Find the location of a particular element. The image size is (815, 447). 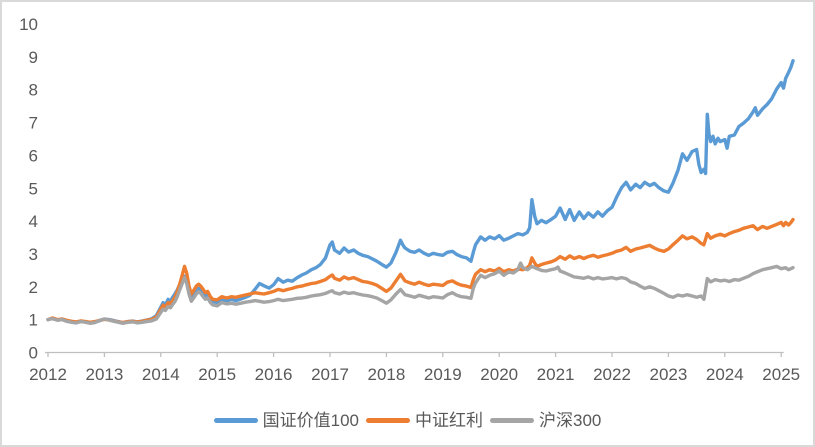

legend-item-hushen-300: 沪深300 is located at coordinates (545, 420).